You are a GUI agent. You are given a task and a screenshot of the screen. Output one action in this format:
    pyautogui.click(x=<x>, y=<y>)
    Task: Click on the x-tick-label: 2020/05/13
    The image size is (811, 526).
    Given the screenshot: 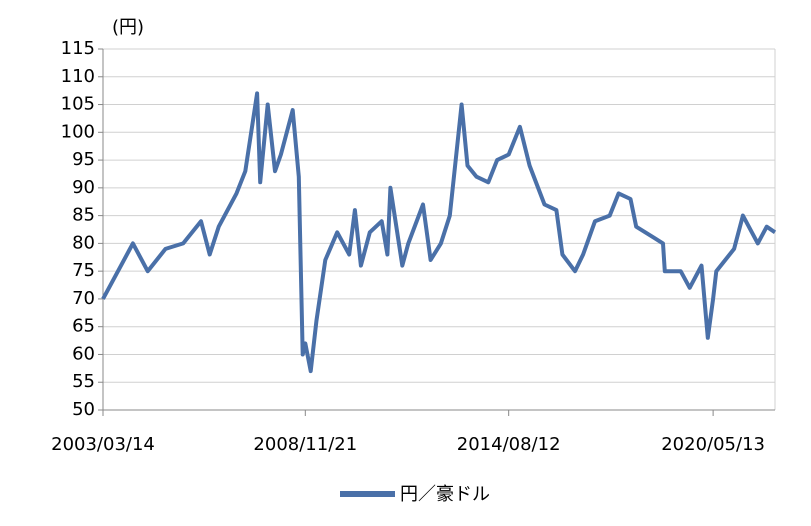 What is the action you would take?
    pyautogui.click(x=713, y=444)
    